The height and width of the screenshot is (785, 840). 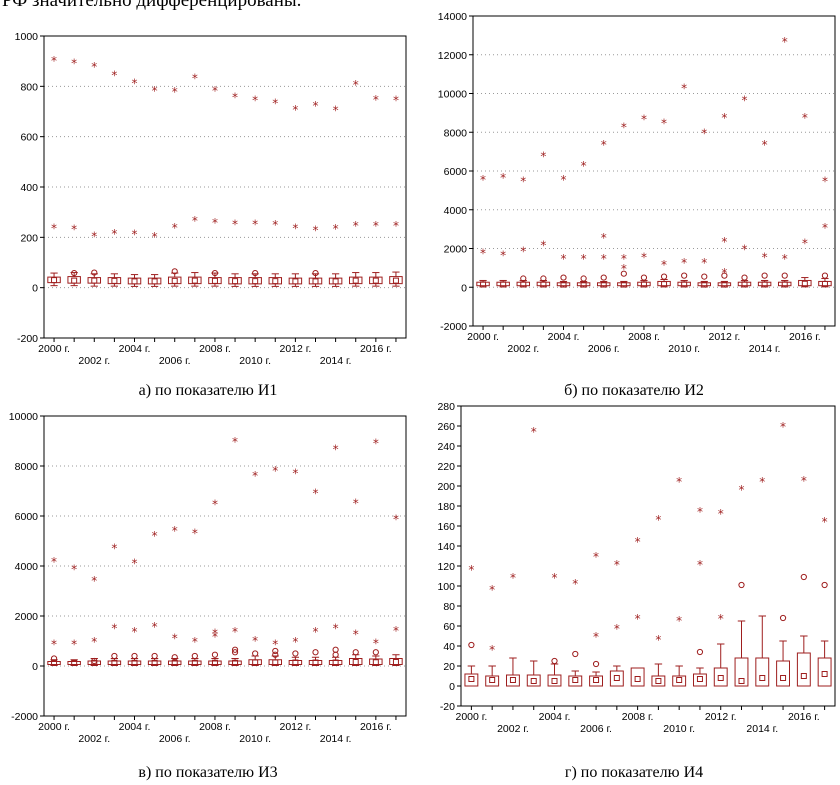 What do you see at coordinates (555, 717) in the screenshot?
I see `x-tick-label: 2004 г.` at bounding box center [555, 717].